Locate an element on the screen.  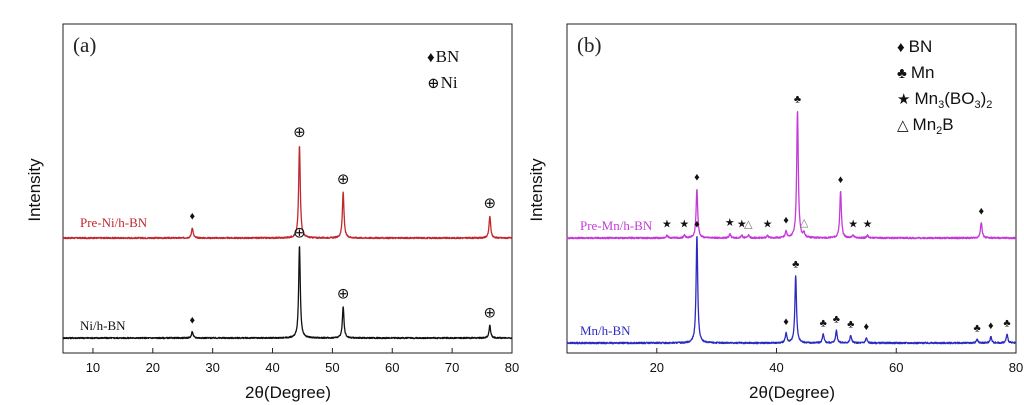
panel-b-legend-entry-mn2b: △ Mn2B is located at coordinates (925, 126).